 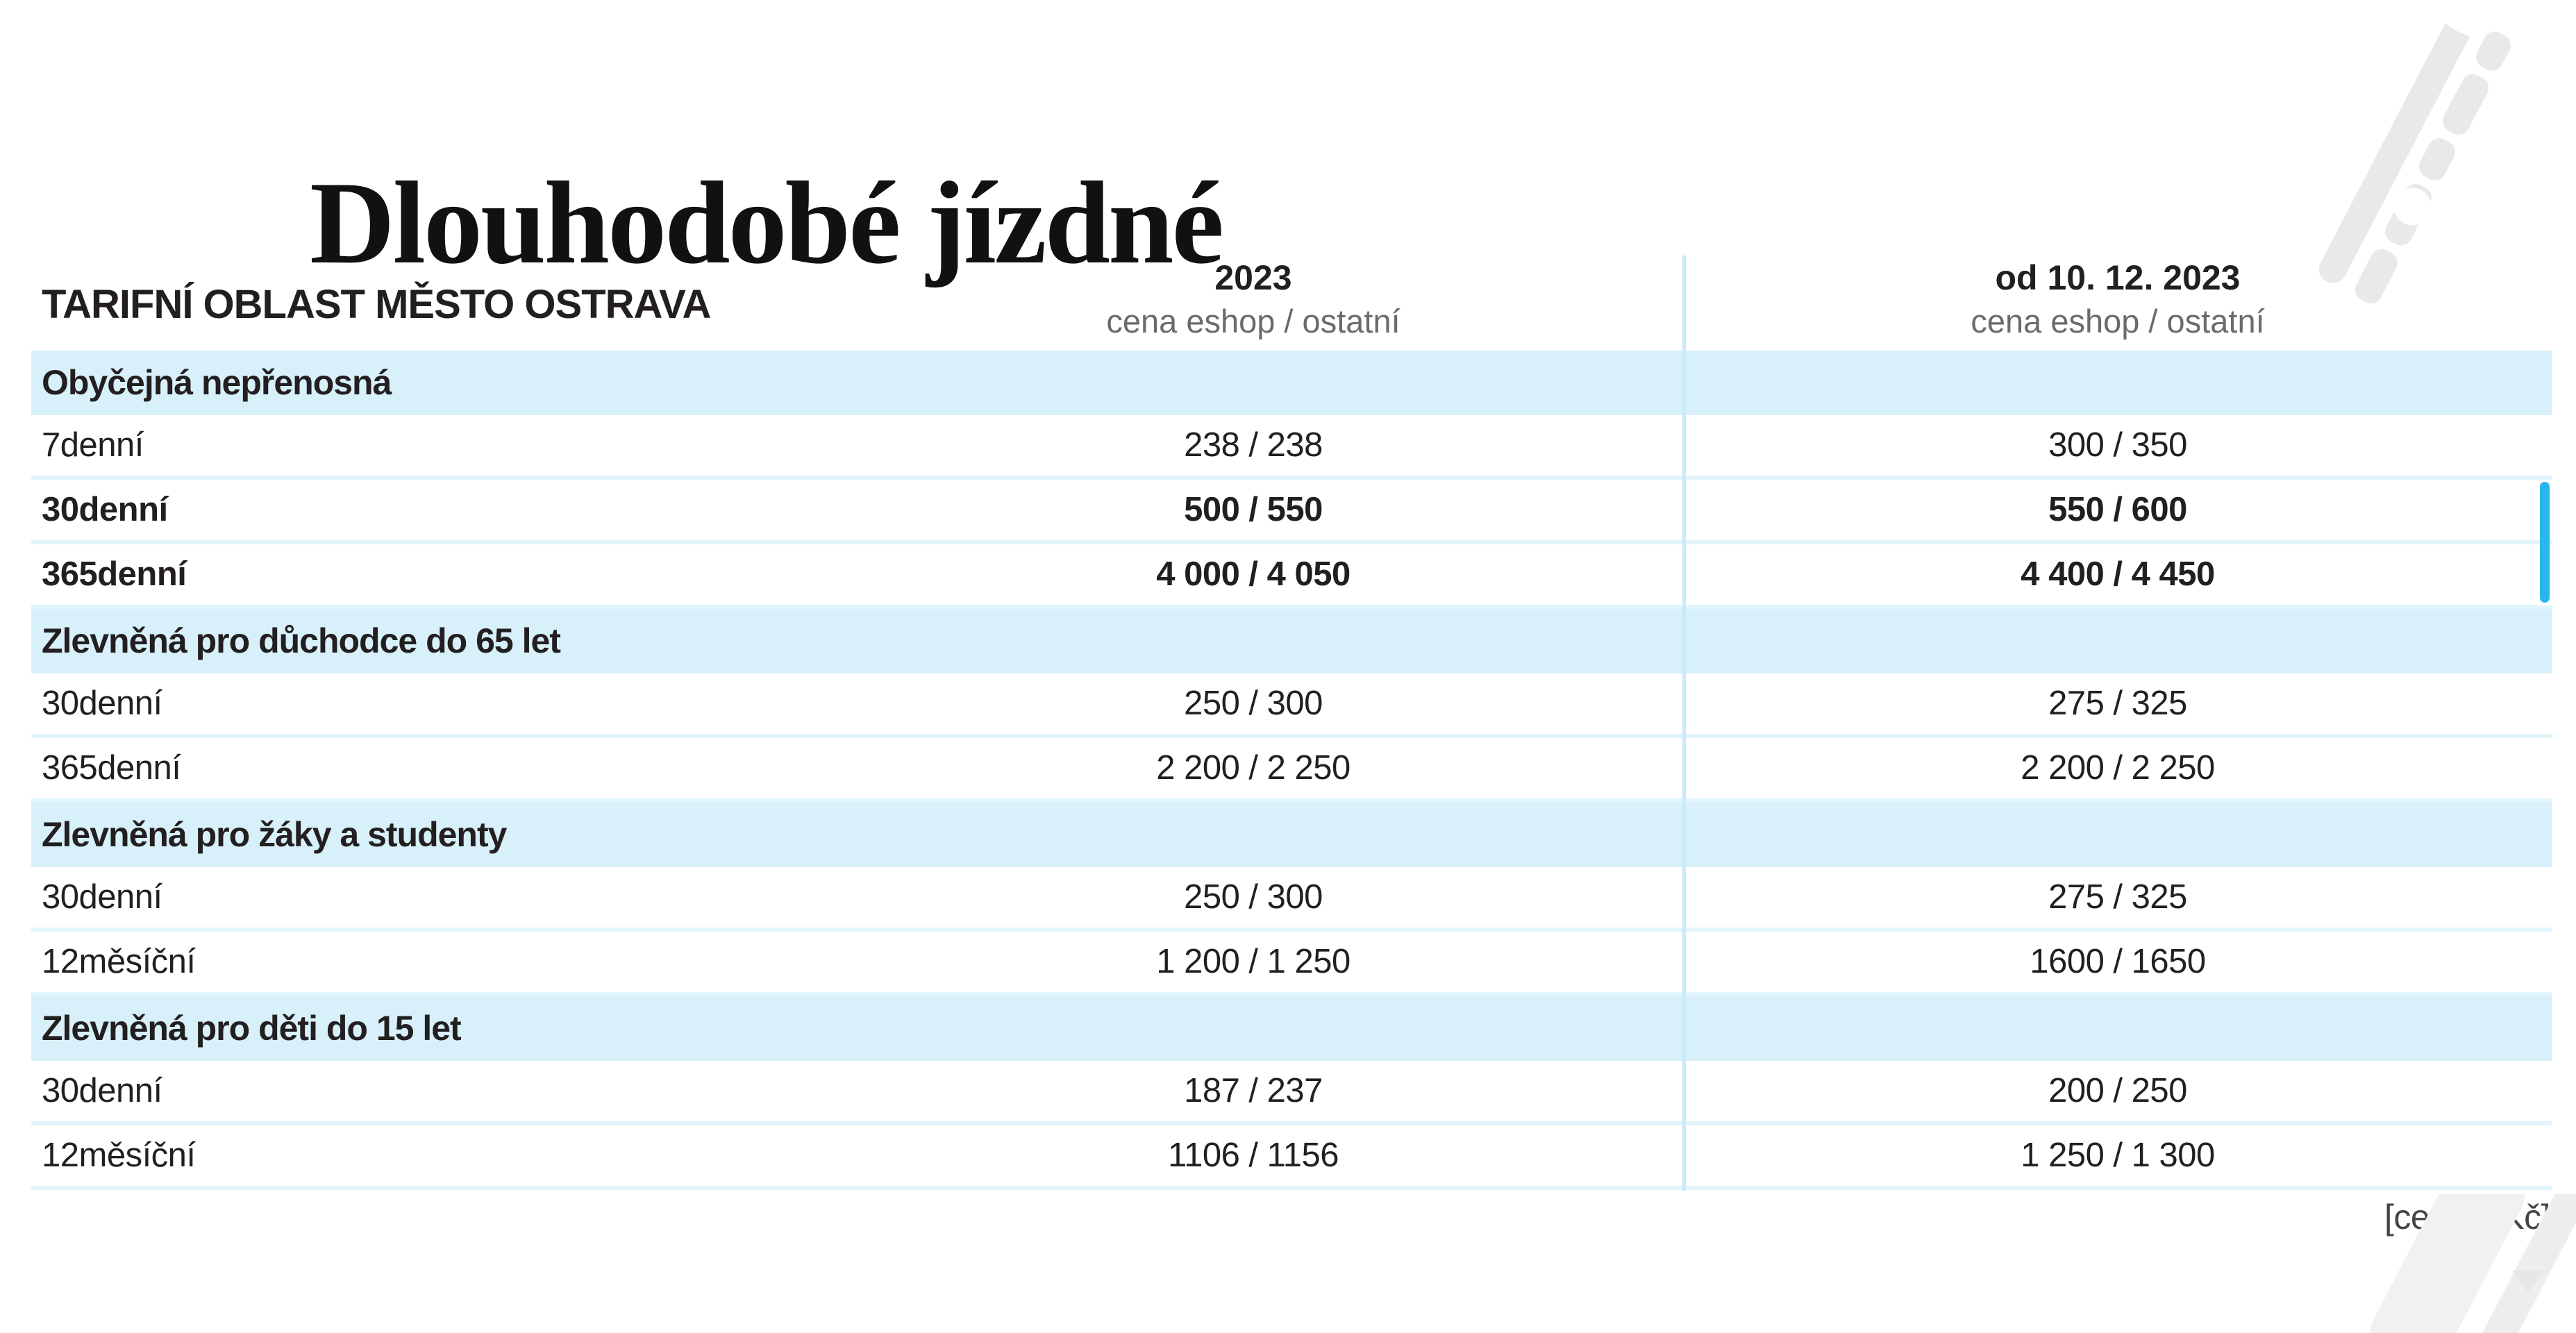 I want to click on column-header-2023: 2023 cena eshop / ostatní, so click(x=1253, y=299).